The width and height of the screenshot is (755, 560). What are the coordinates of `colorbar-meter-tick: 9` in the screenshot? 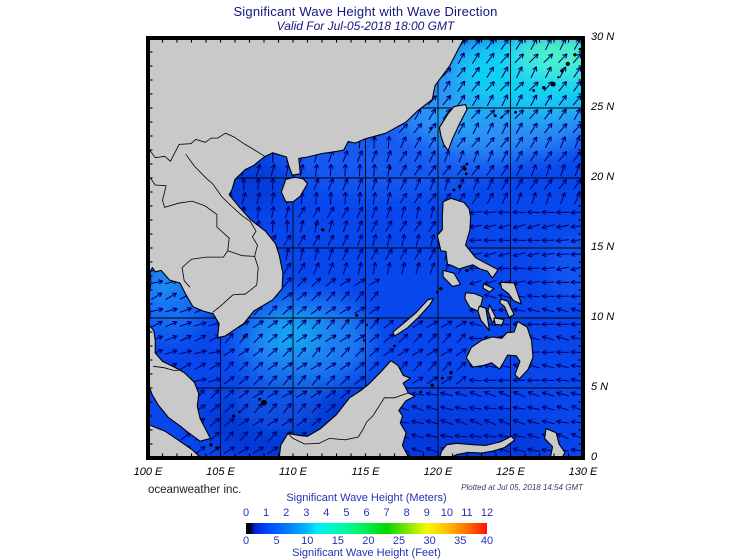 It's located at (426, 513).